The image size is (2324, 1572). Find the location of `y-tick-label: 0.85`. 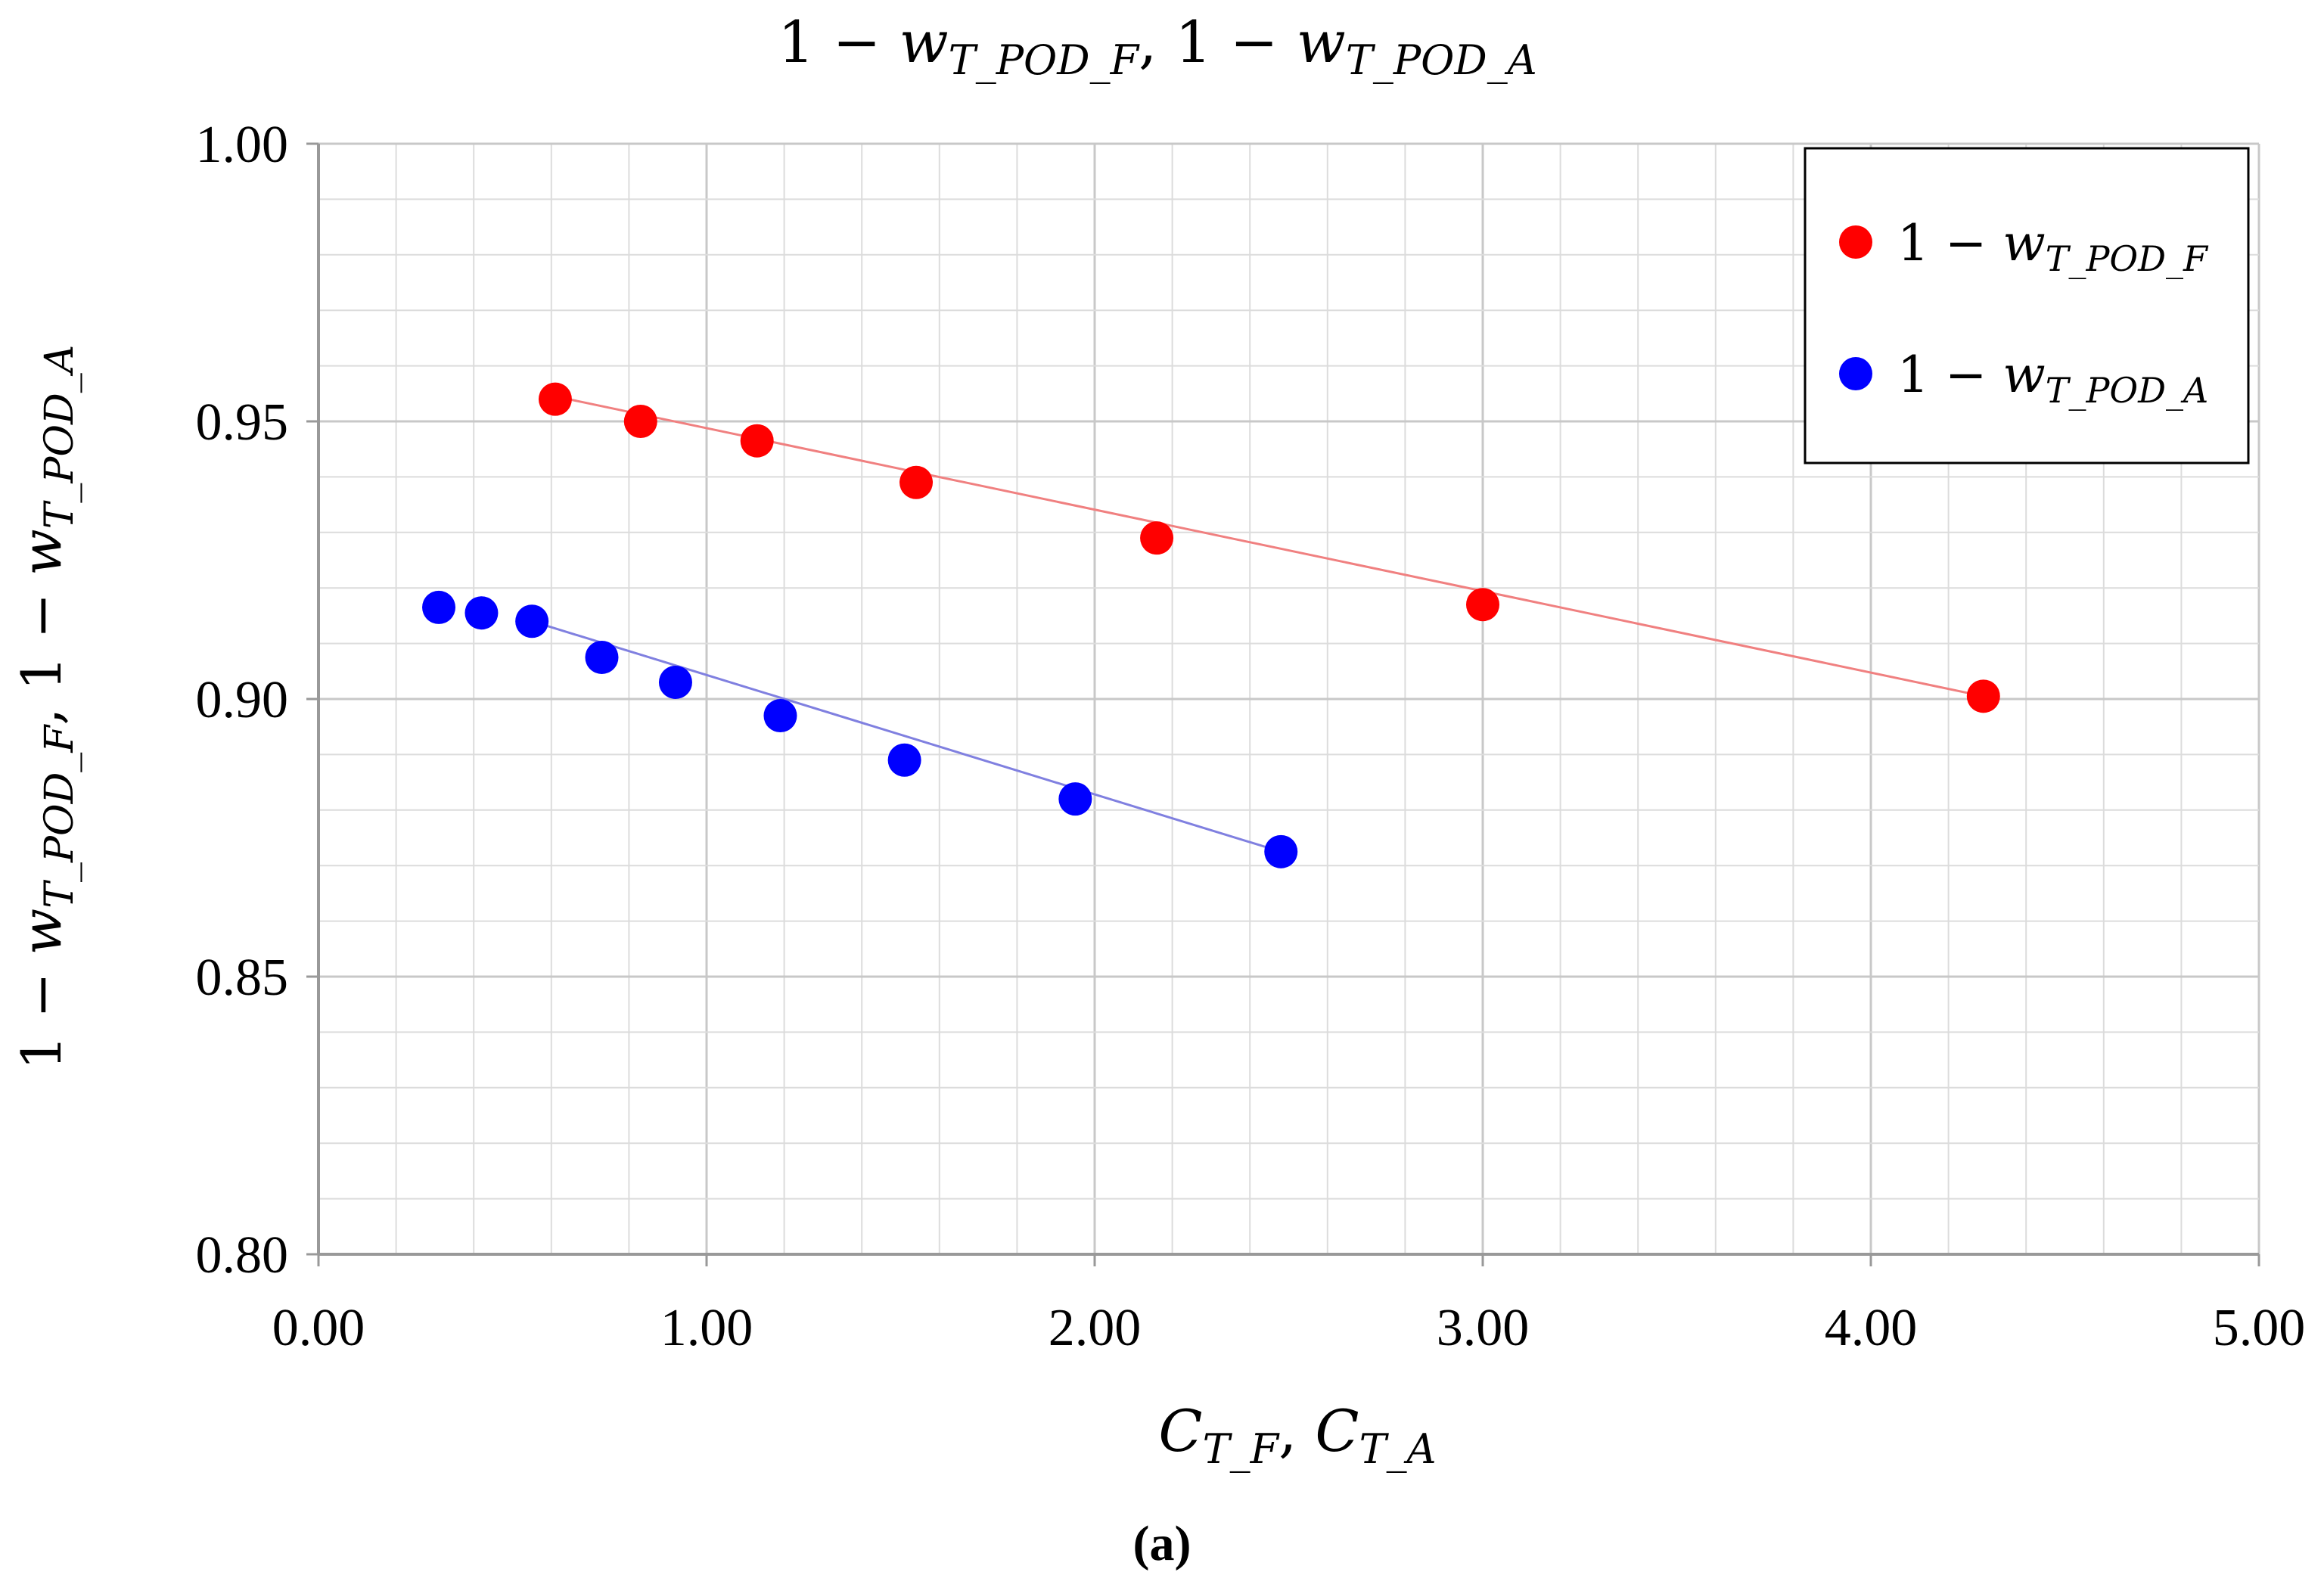

y-tick-label: 0.85 is located at coordinates (242, 978).